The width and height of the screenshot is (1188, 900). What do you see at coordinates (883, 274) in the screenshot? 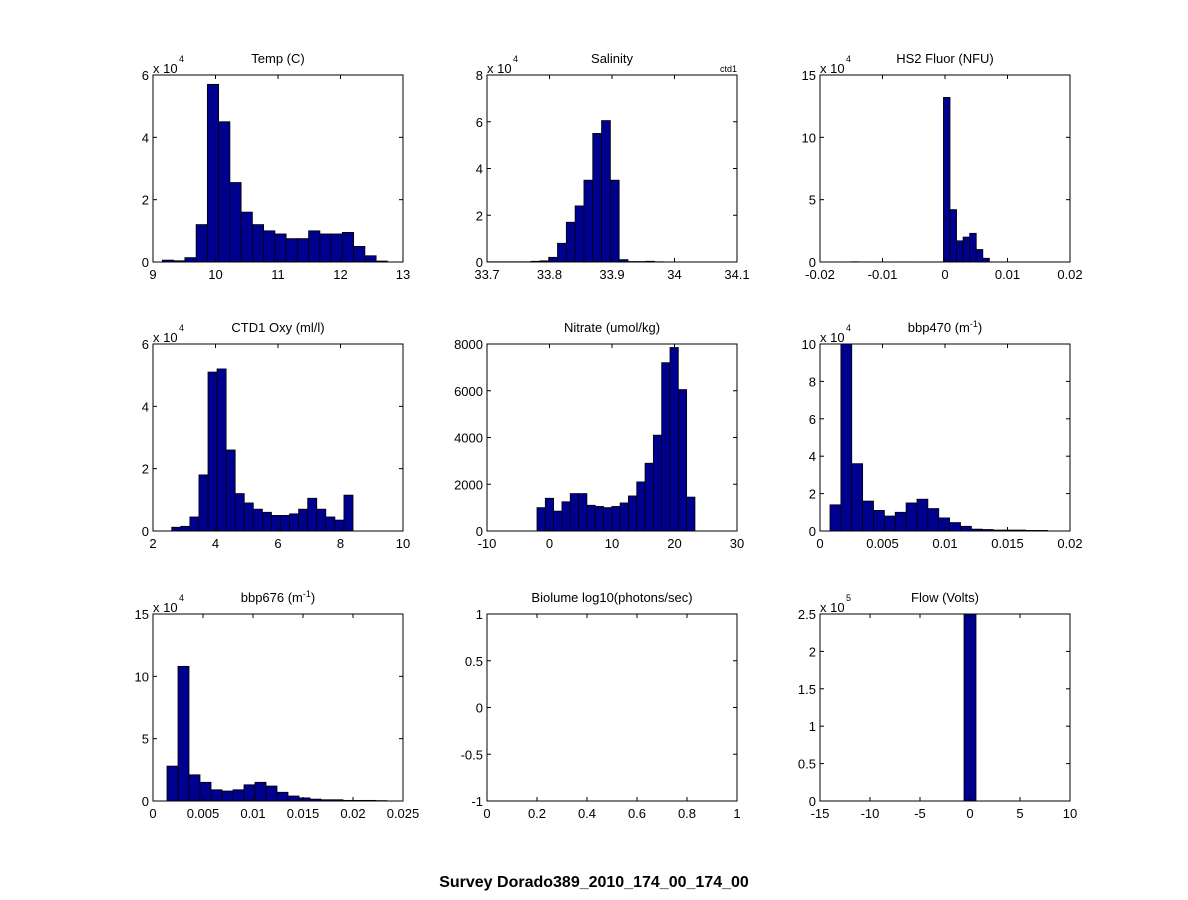
I see `x-tick-label: -0.01` at bounding box center [883, 274].